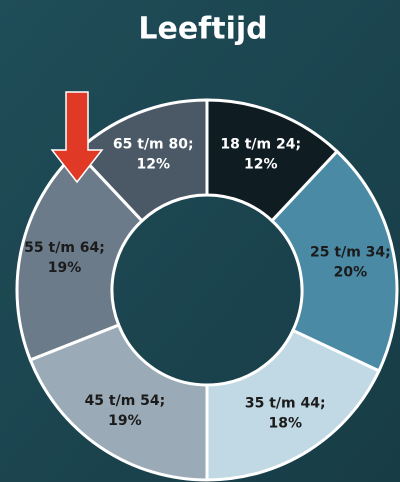  I want to click on arrow, so click(77, 137).